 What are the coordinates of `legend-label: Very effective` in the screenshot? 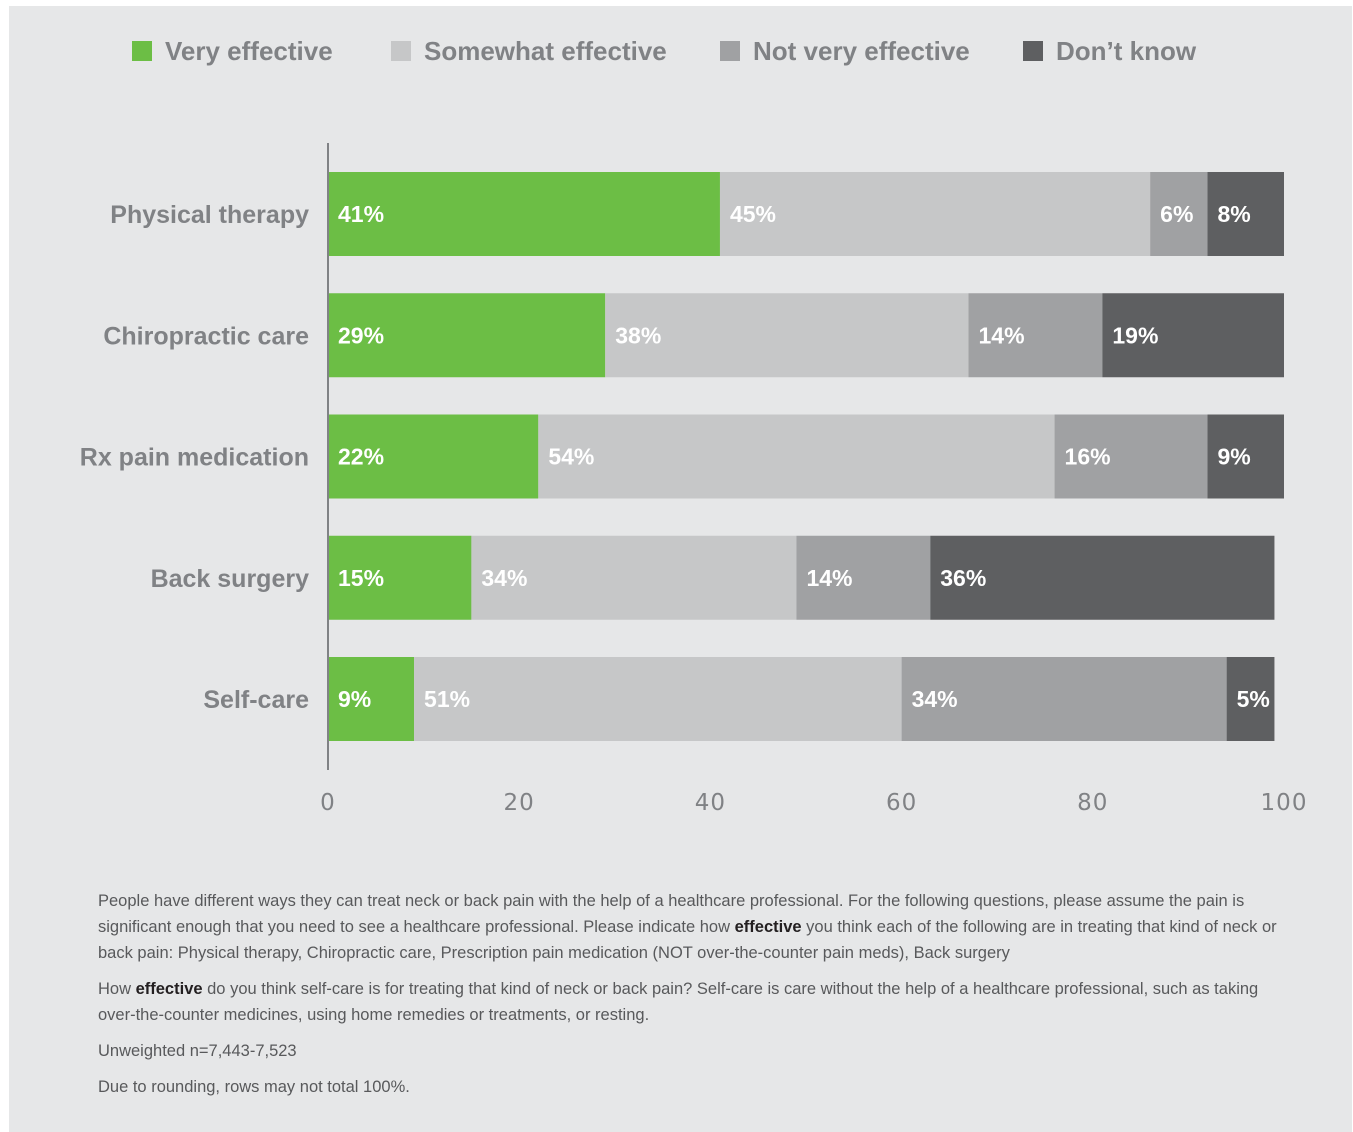 It's located at (249, 51).